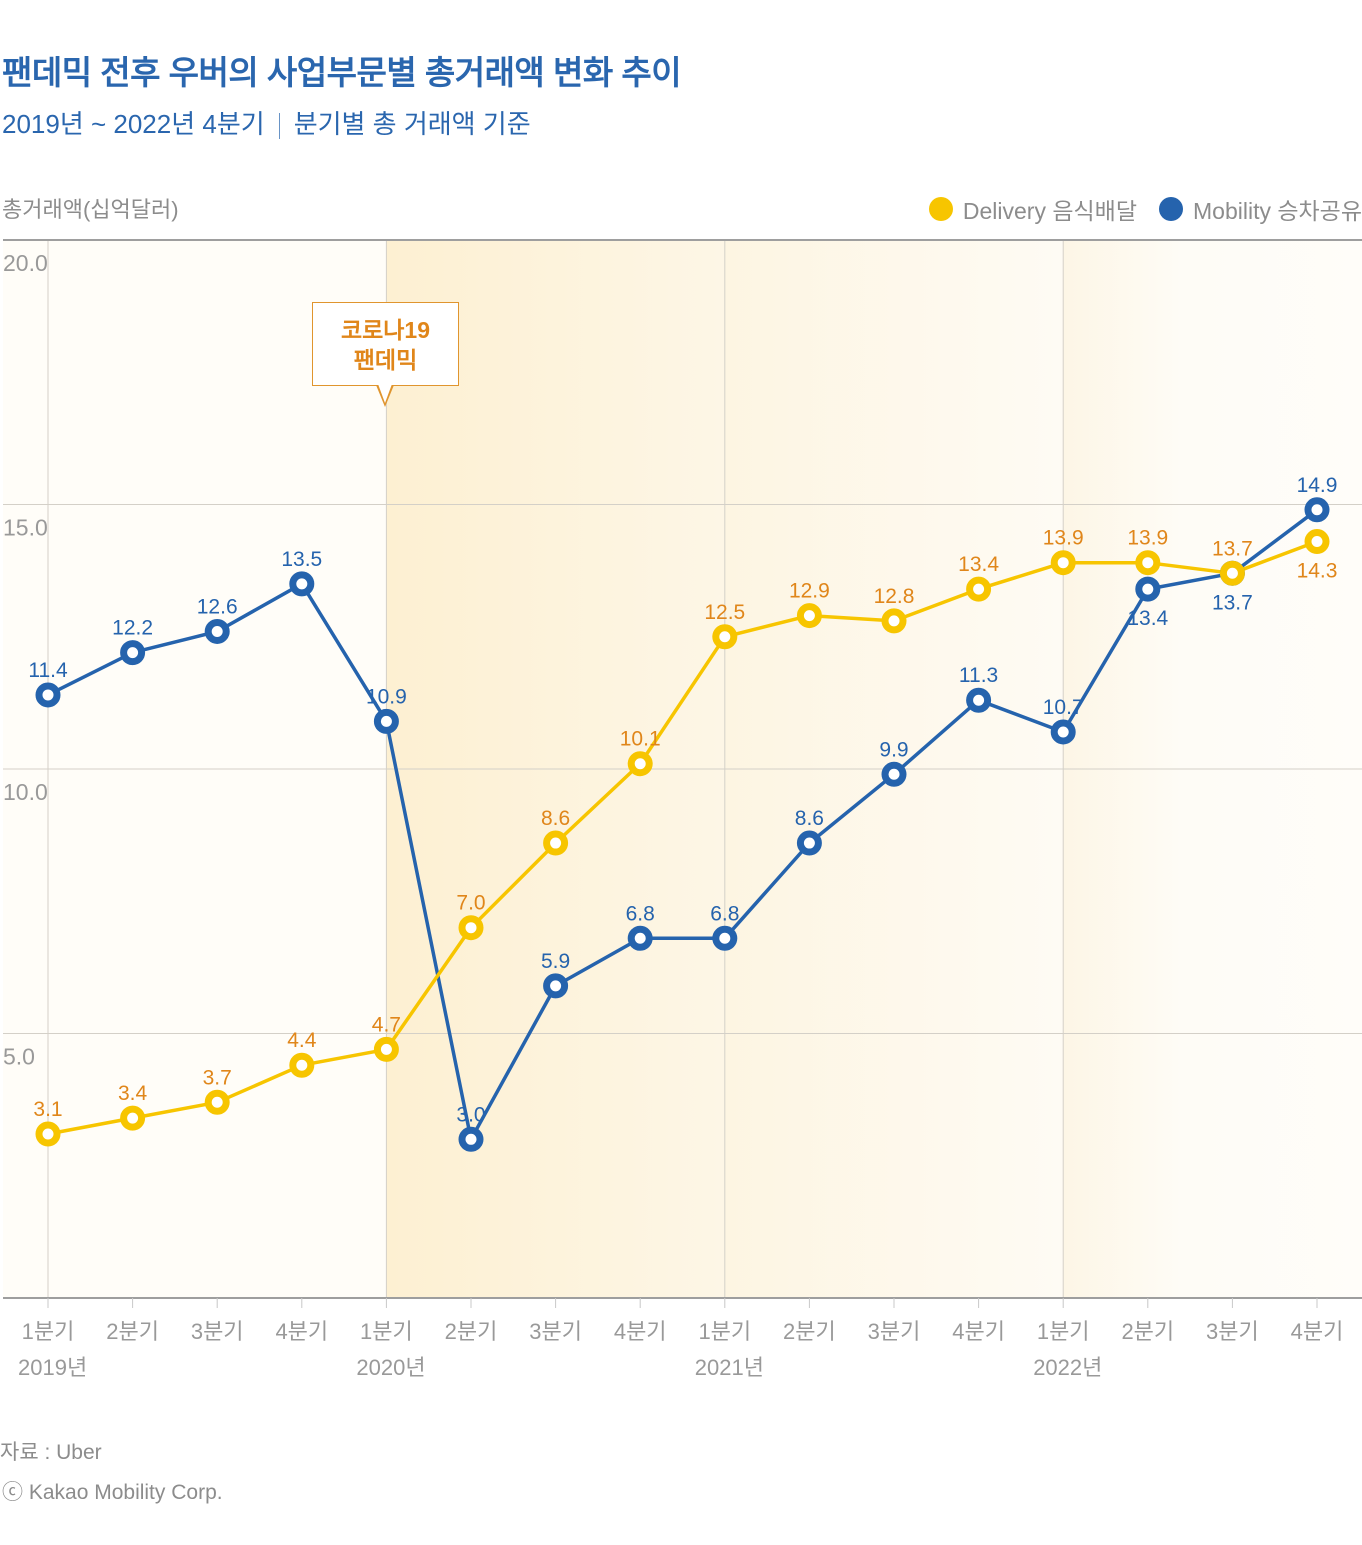 The width and height of the screenshot is (1362, 1545). What do you see at coordinates (385, 330) in the screenshot?
I see `annotation-line1: 코로나19` at bounding box center [385, 330].